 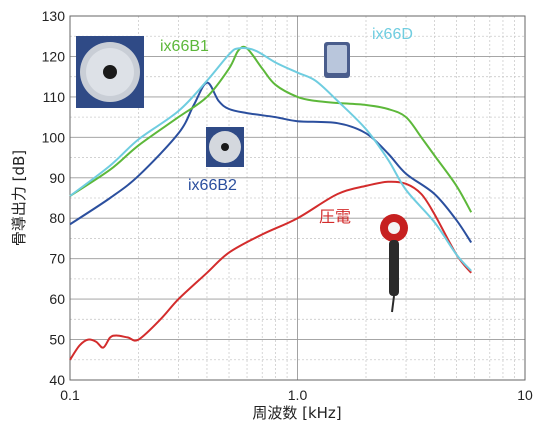 I want to click on x-tick-label: 1.0, so click(x=298, y=395).